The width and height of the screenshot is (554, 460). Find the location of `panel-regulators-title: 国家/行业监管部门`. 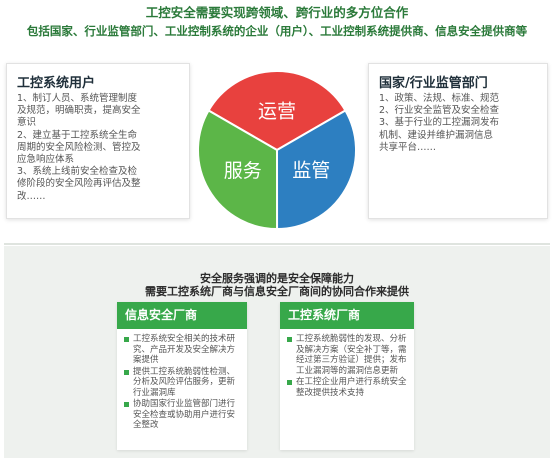

panel-regulators-title: 国家/行业监管部门 is located at coordinates (433, 83).